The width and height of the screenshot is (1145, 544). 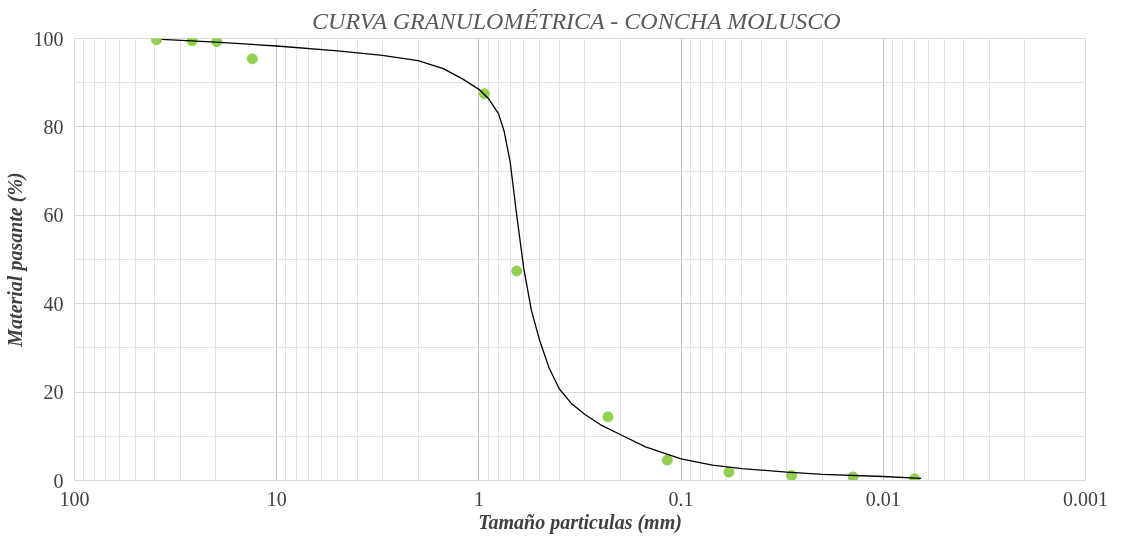 I want to click on y-tick-label: 20, so click(x=53, y=392).